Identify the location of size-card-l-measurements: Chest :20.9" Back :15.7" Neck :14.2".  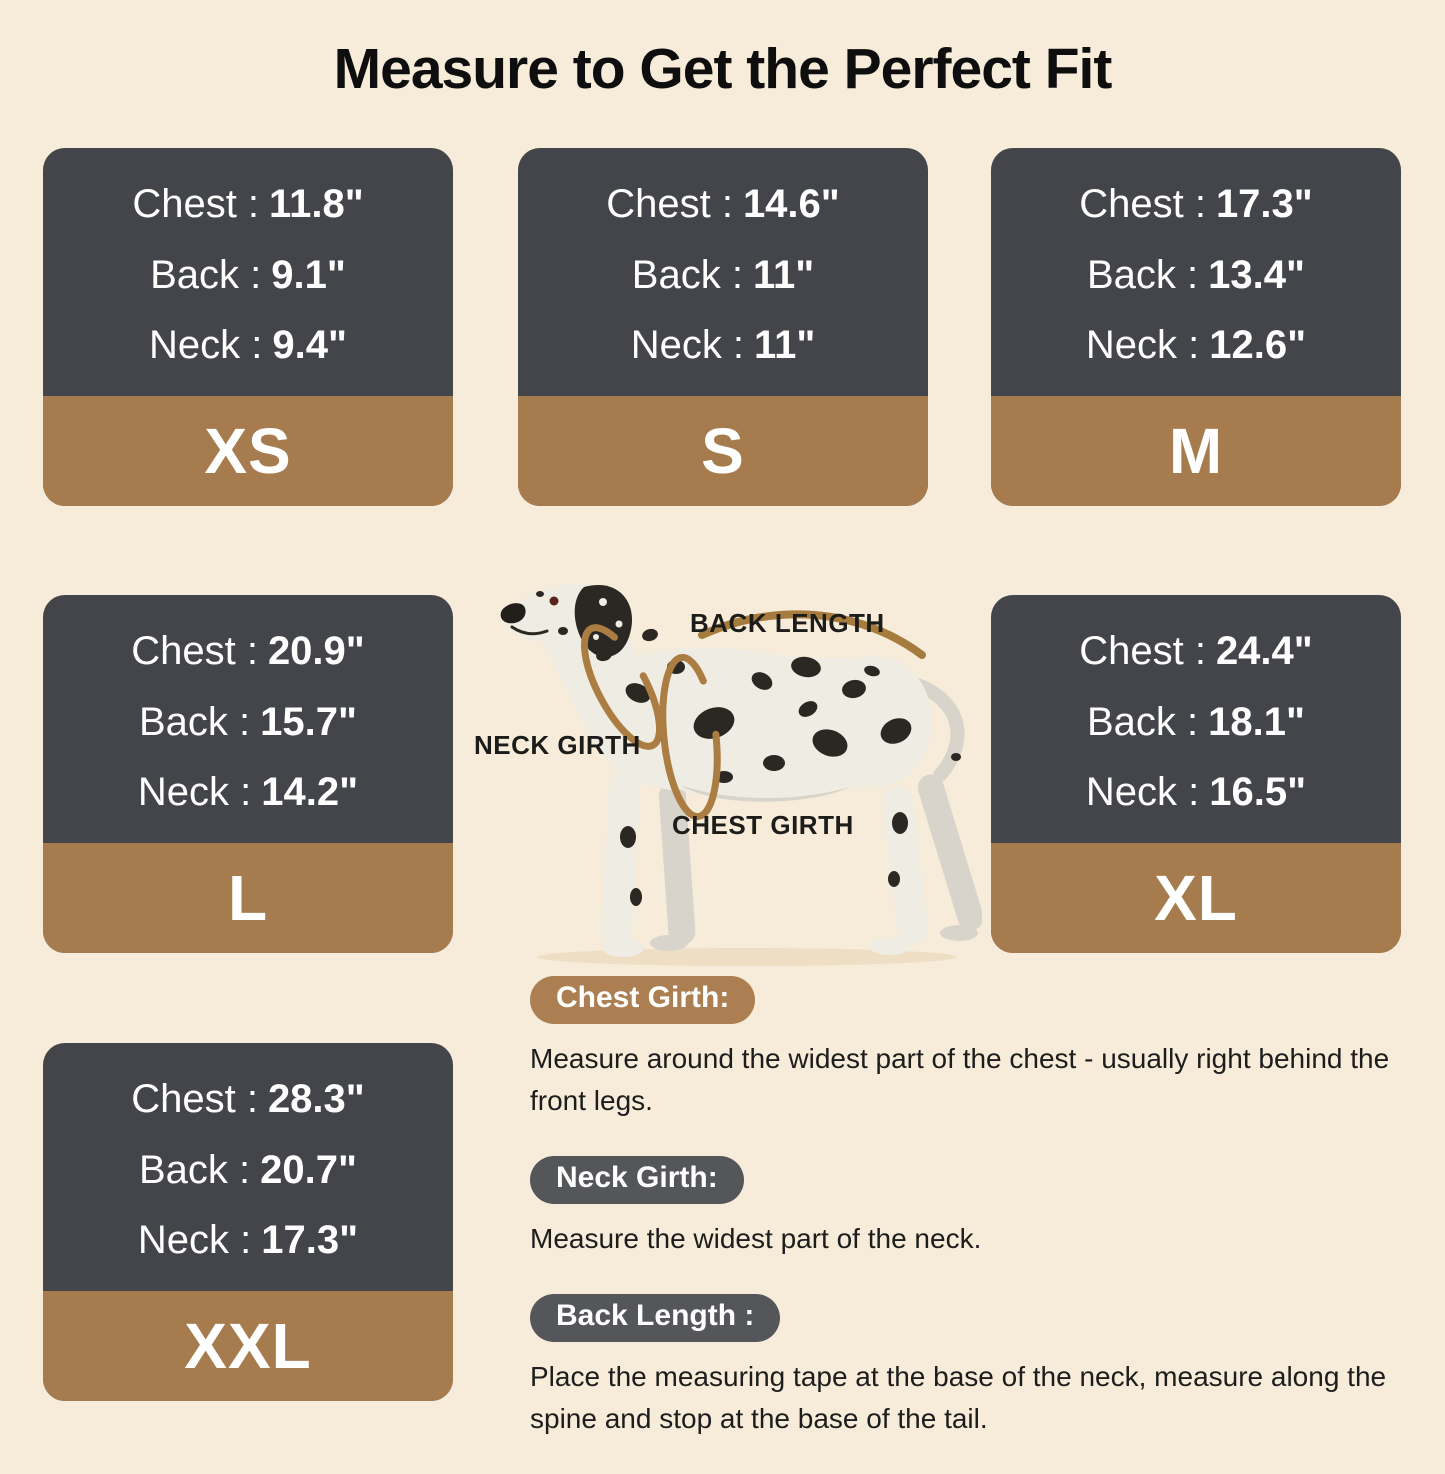
(248, 719).